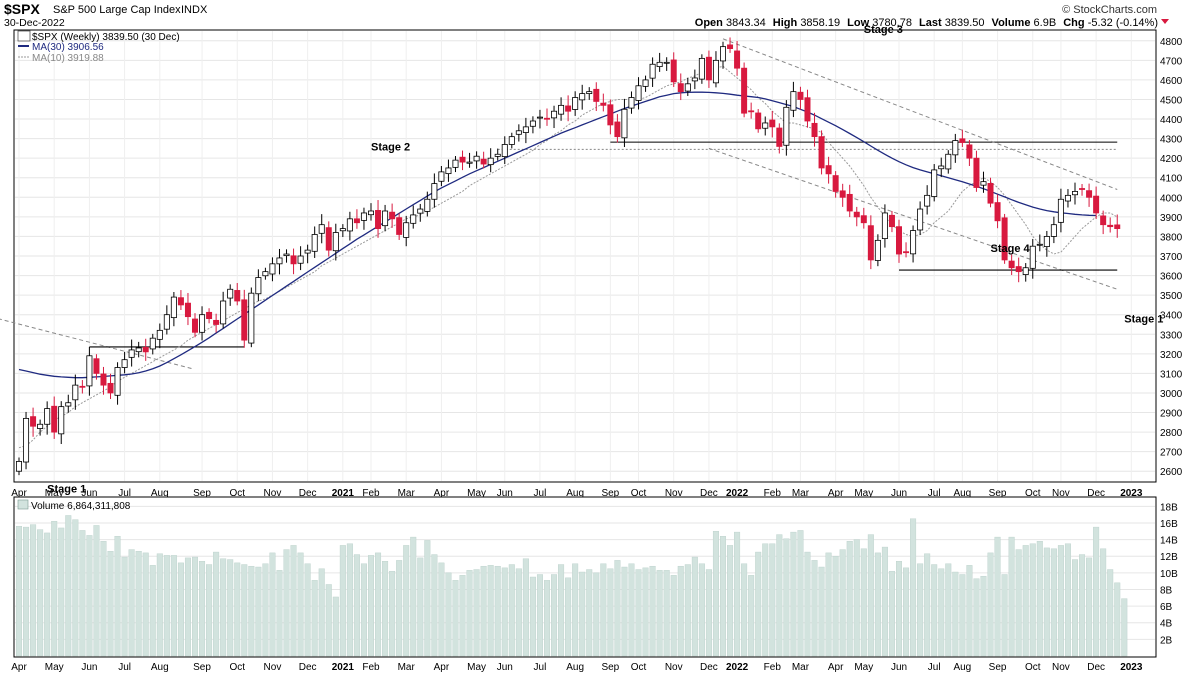 Image resolution: width=1200 pixels, height=680 pixels. Describe the element at coordinates (1166, 607) in the screenshot. I see `volume-tick-label: 6B` at that location.